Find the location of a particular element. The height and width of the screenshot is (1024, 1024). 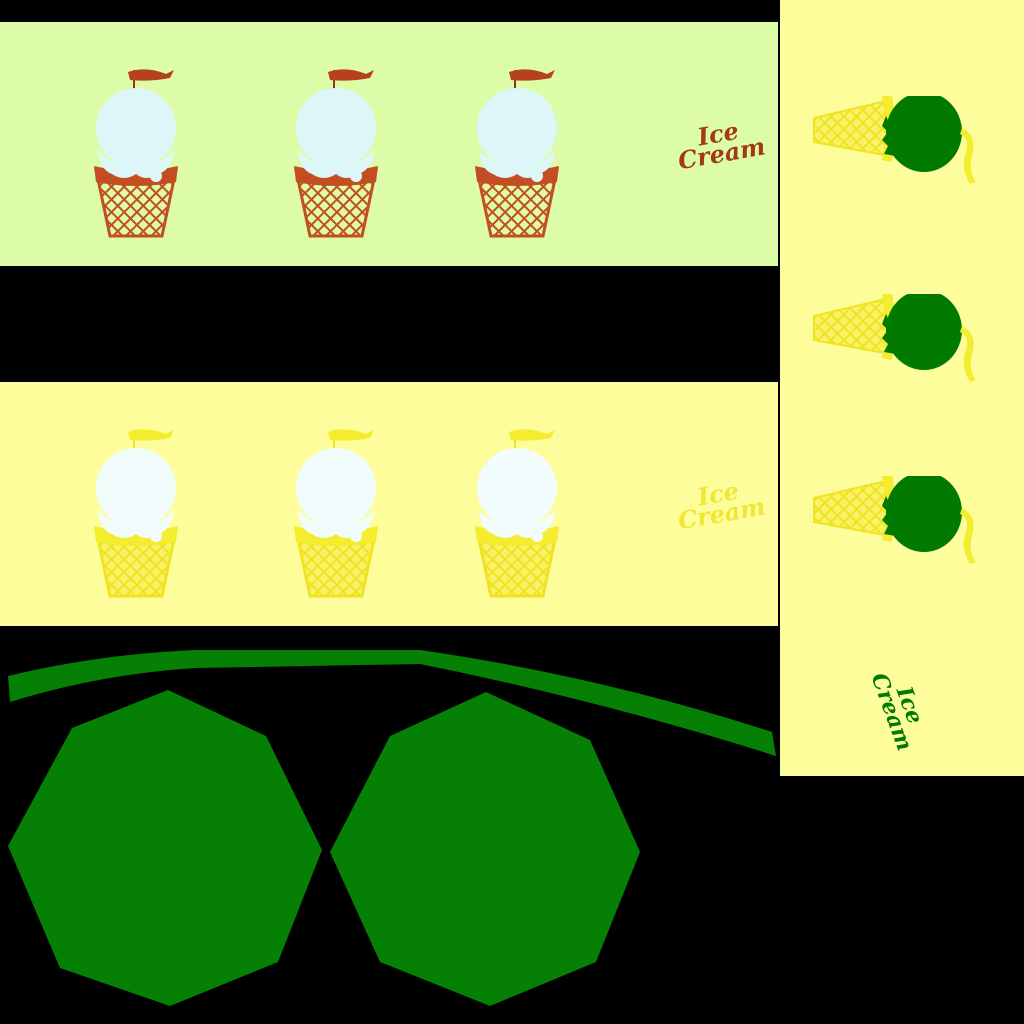

green-octagon-right is located at coordinates (485, 849).